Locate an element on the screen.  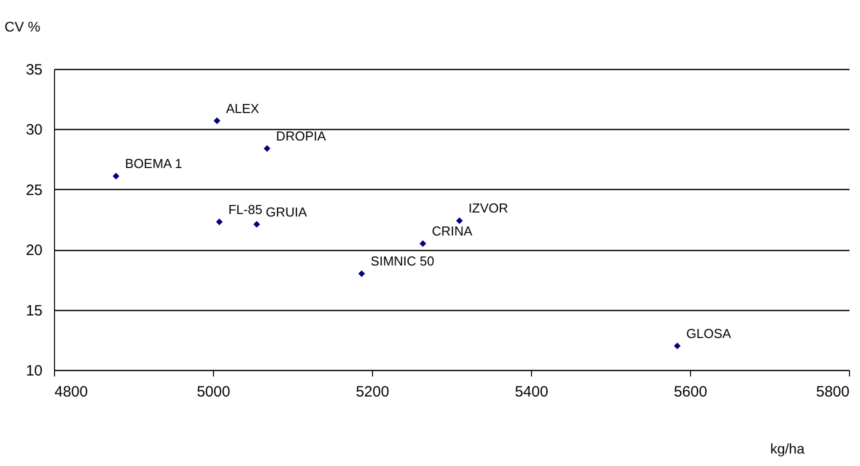
annotation: DROPIA is located at coordinates (301, 136).